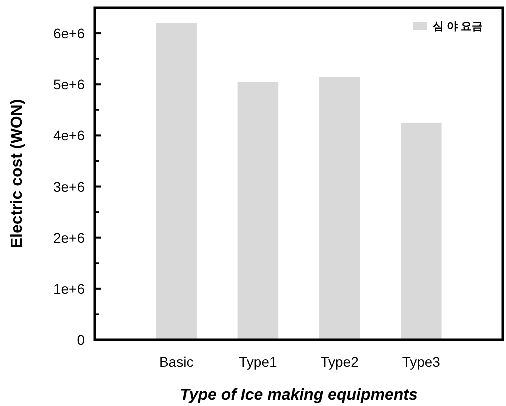 This screenshot has height=406, width=506. What do you see at coordinates (81, 340) in the screenshot?
I see `y-tick-label: 0` at bounding box center [81, 340].